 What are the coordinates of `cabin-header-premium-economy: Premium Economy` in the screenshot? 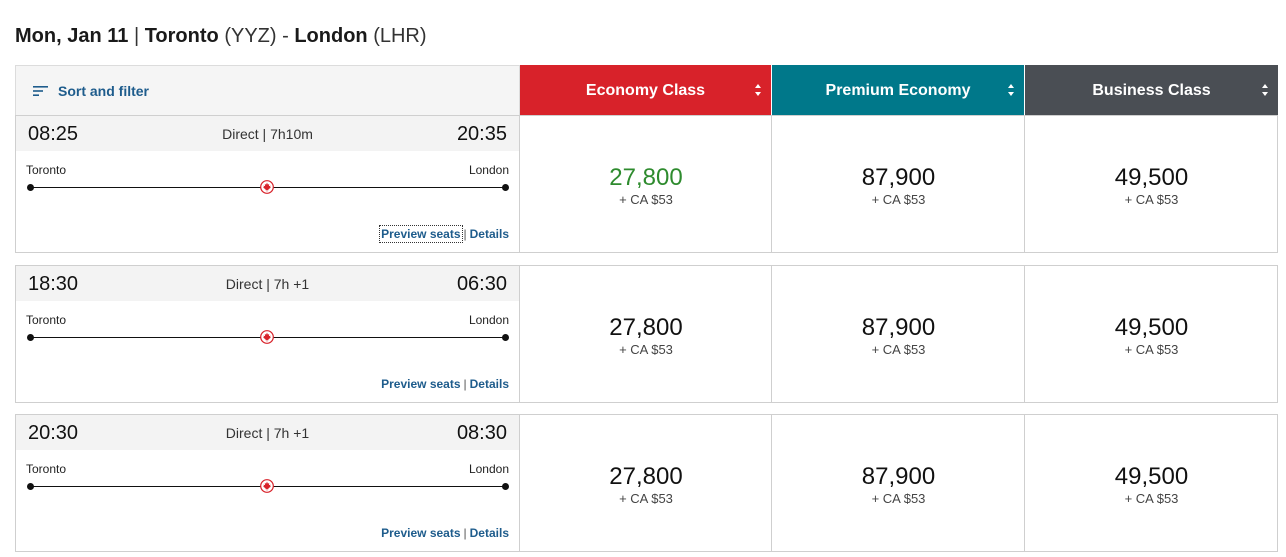 It's located at (898, 90).